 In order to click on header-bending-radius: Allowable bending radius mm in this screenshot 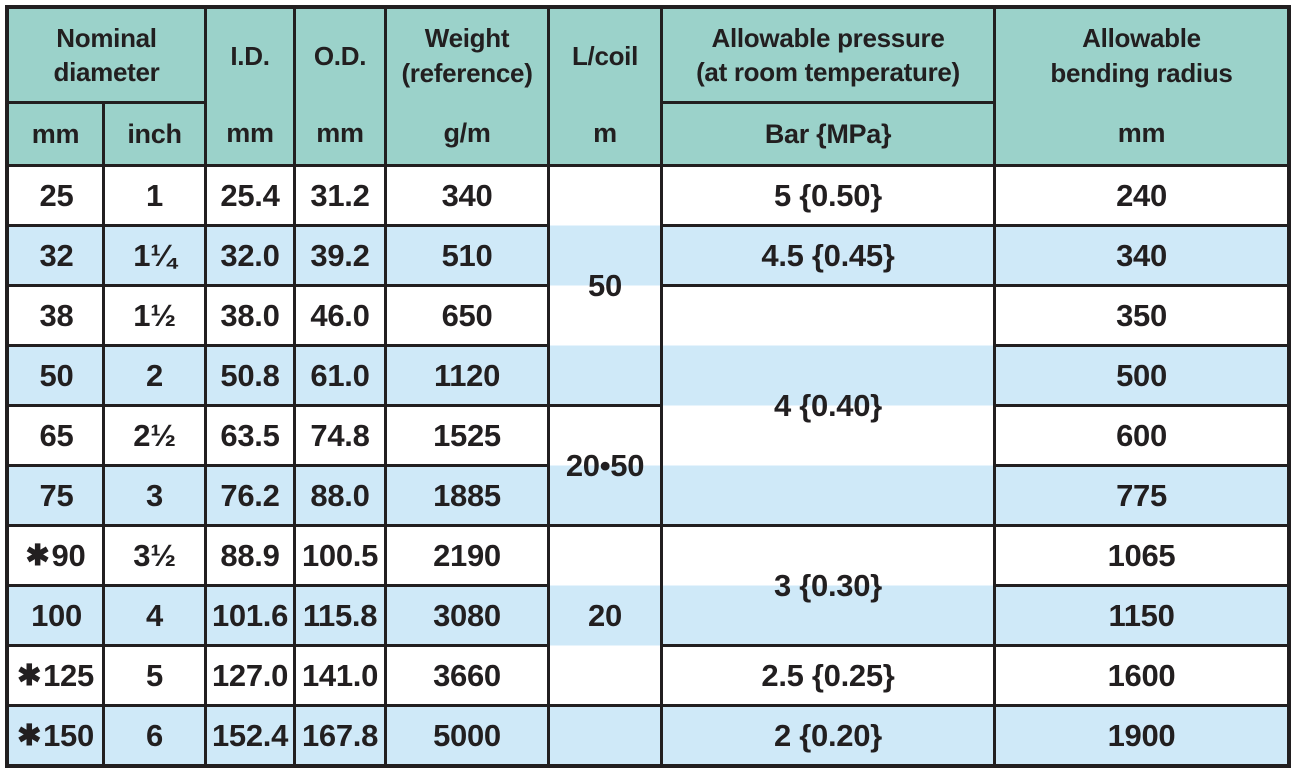, I will do `click(1141, 86)`.